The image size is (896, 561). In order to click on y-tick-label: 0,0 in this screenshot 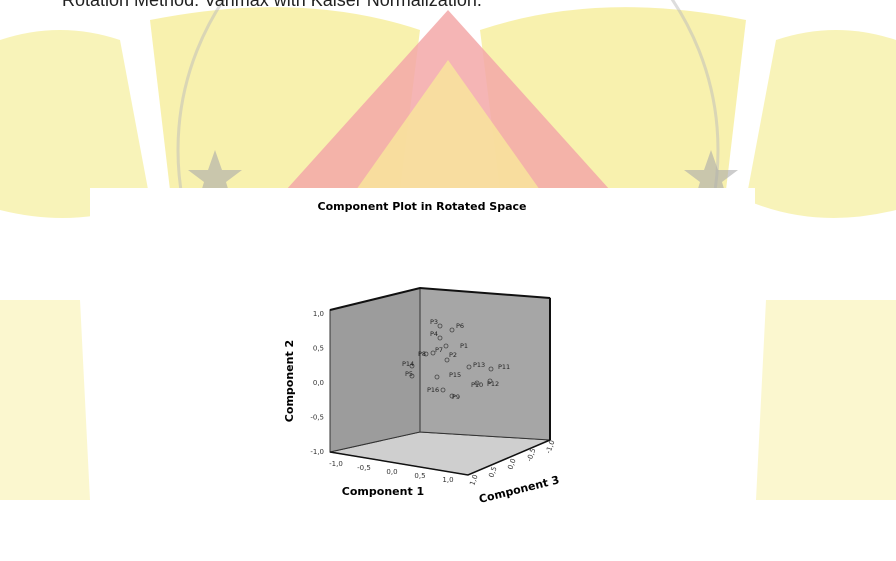, I will do `click(318, 383)`.